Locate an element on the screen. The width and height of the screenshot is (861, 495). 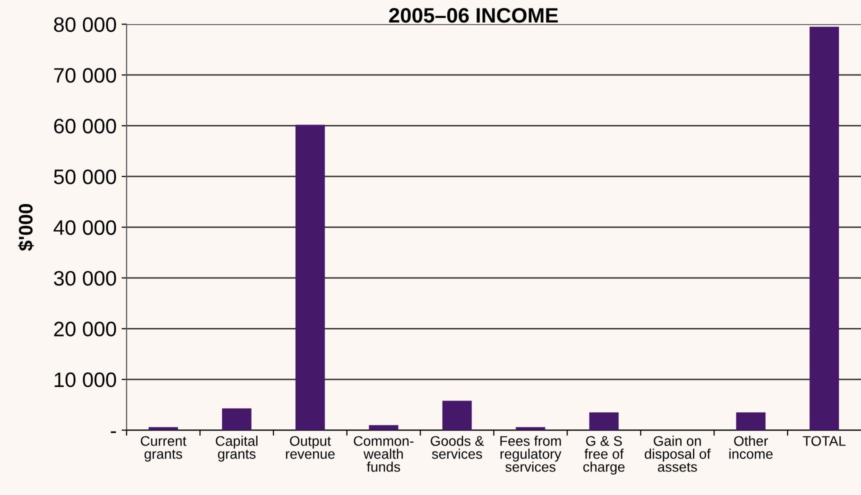
x-tick-label: G & S free of charge is located at coordinates (604, 455).